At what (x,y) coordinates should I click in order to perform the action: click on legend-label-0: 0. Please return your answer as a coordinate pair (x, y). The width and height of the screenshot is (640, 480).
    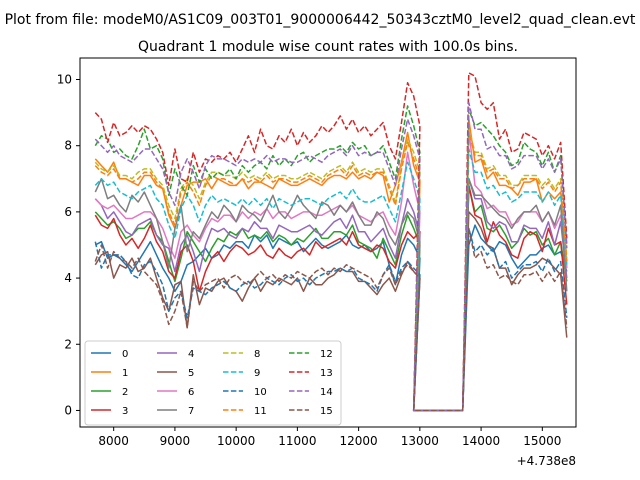
    Looking at the image, I should click on (125, 354).